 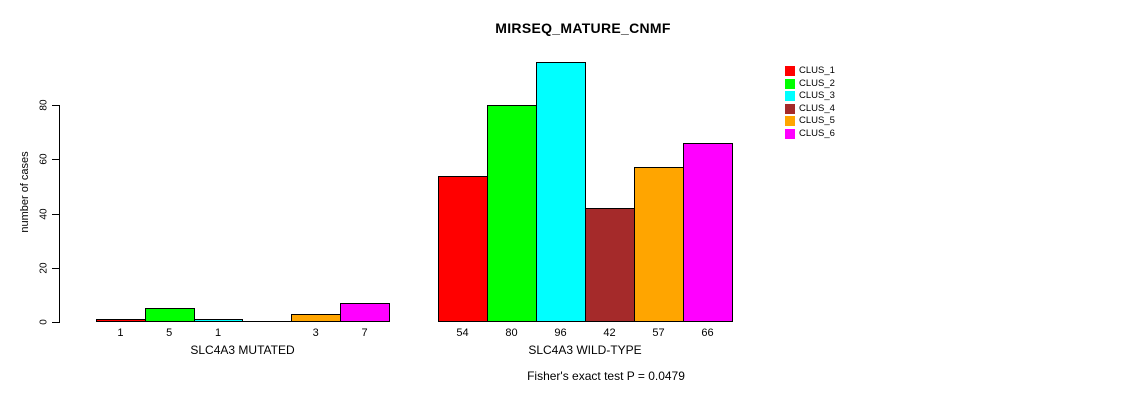 I want to click on legend-item: CLUS_1, so click(x=810, y=71).